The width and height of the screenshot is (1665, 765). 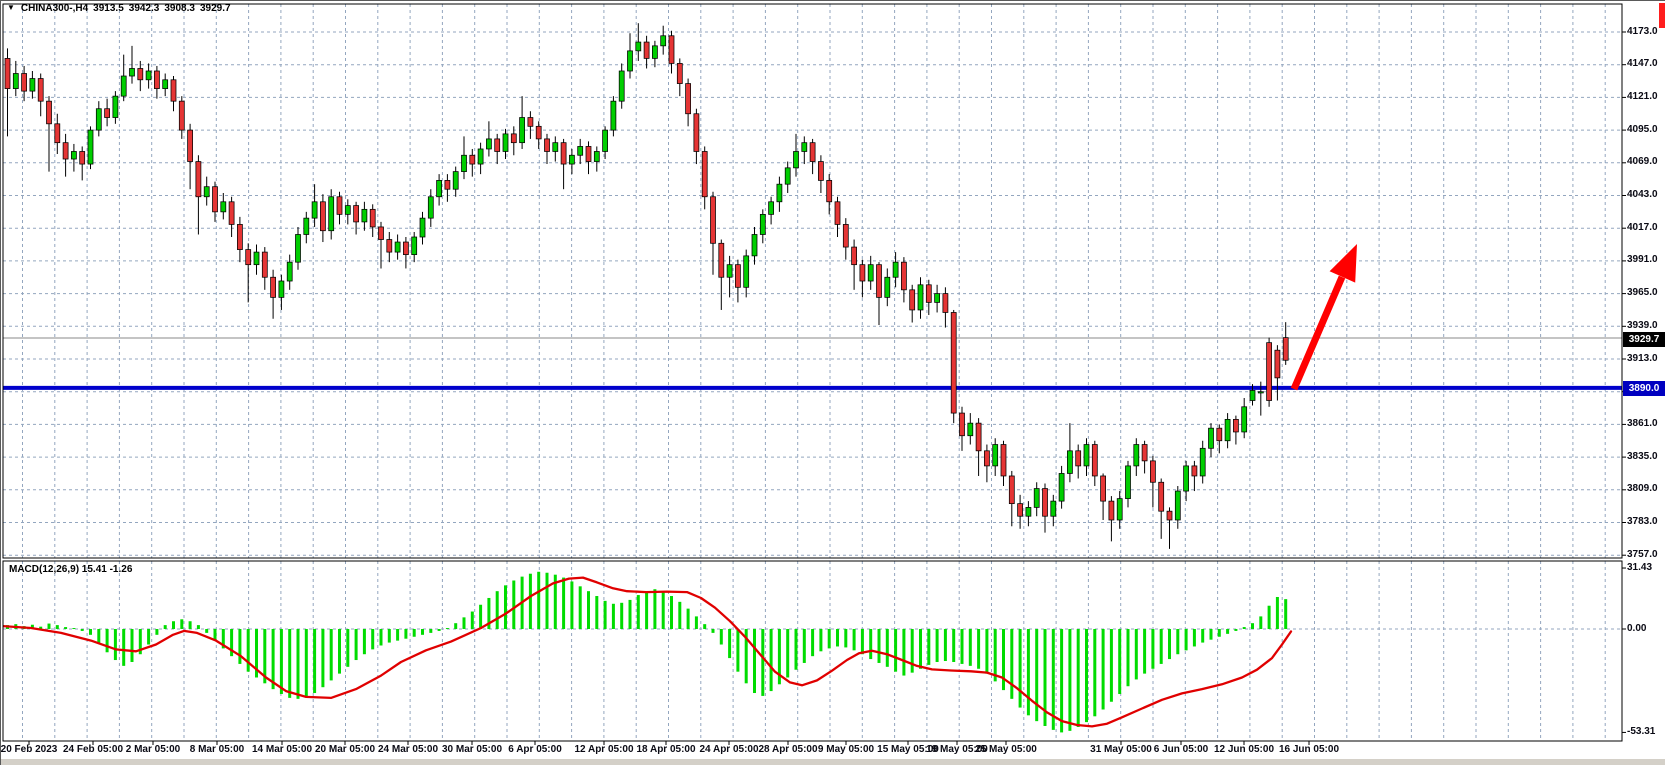 I want to click on price-tick-label: 3939.0, so click(x=1642, y=325).